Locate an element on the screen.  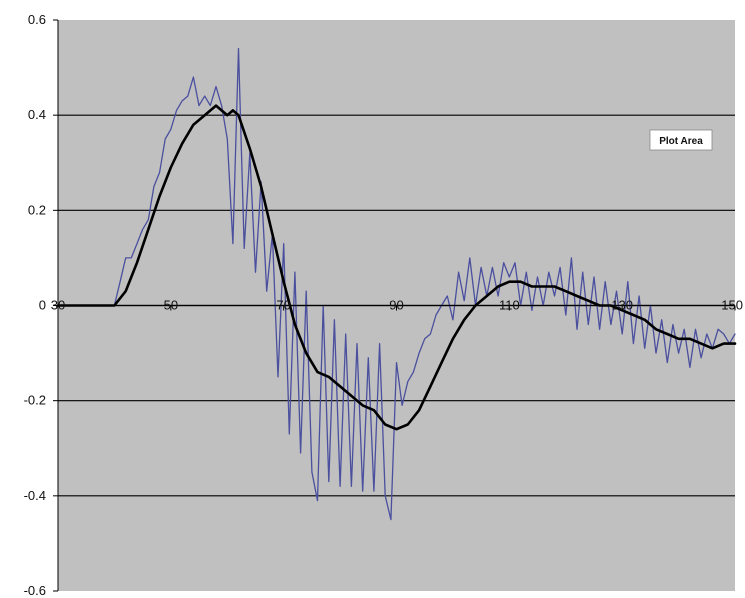
y-tick-label-1: 0.4 is located at coordinates (37, 114).